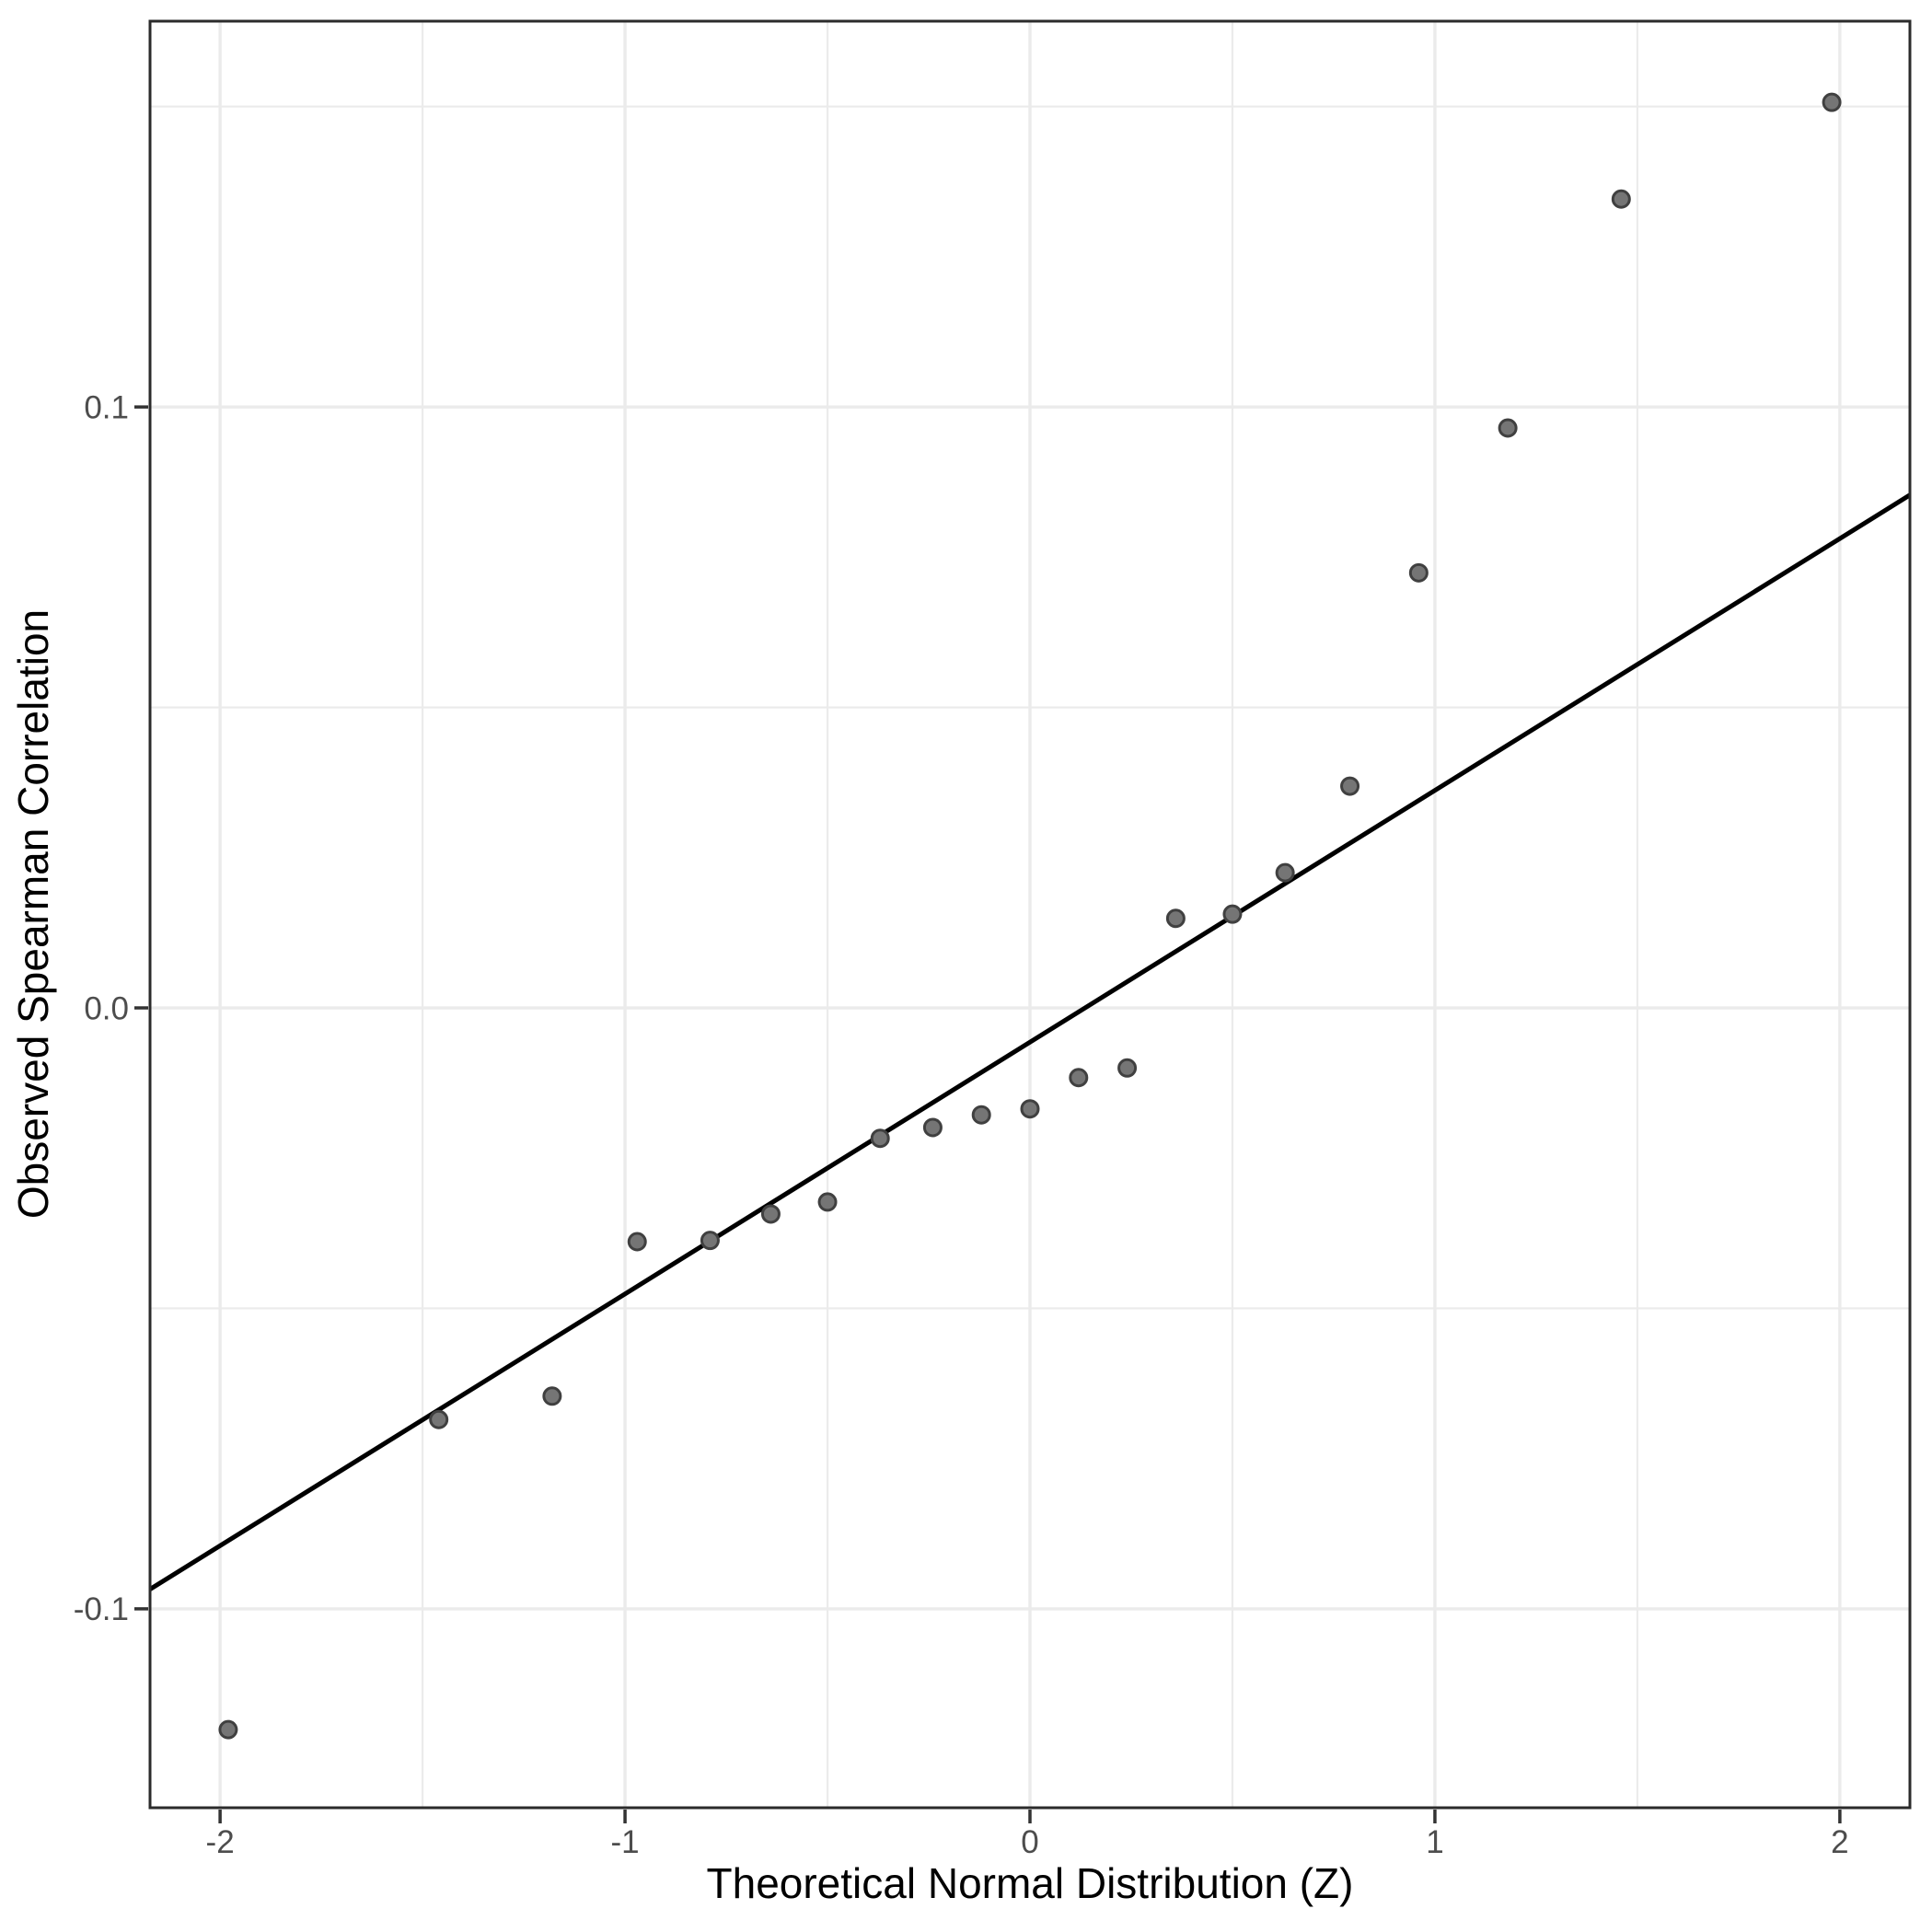 The width and height of the screenshot is (1932, 1932). I want to click on x-tick-label: 2, so click(1840, 1842).